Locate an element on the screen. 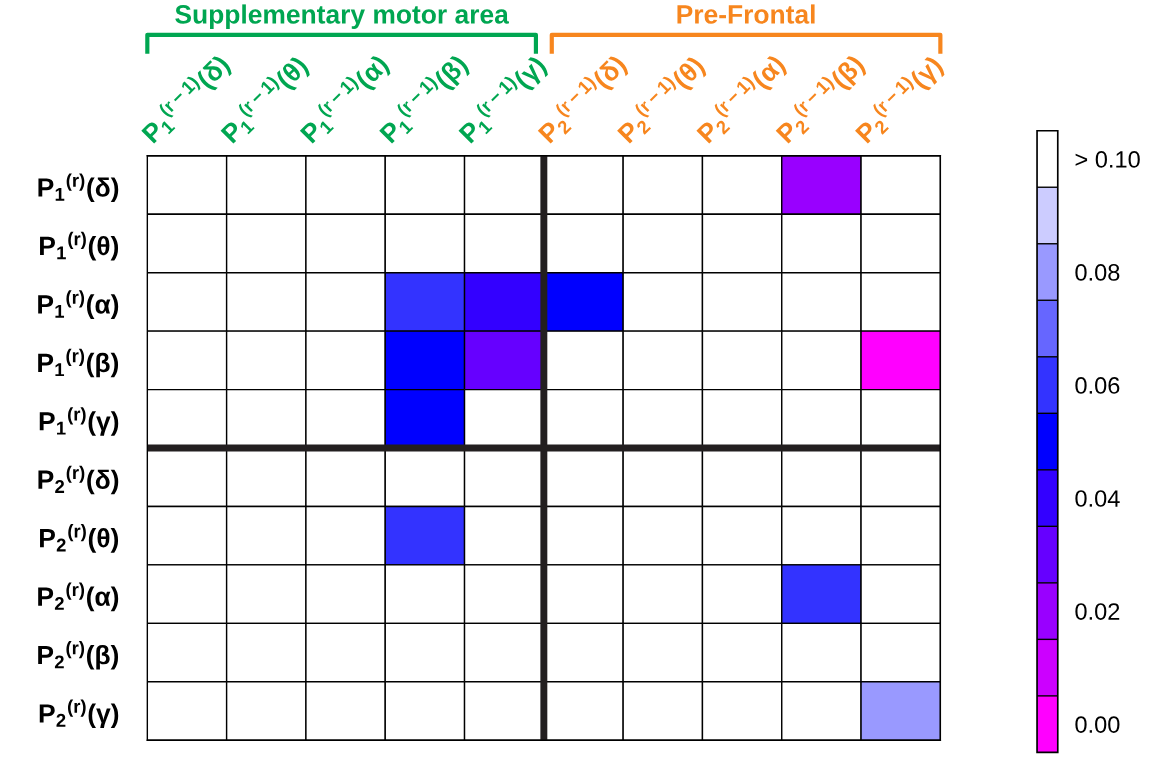 The image size is (1151, 760). text: Pre-Frontal is located at coordinates (746, 14).